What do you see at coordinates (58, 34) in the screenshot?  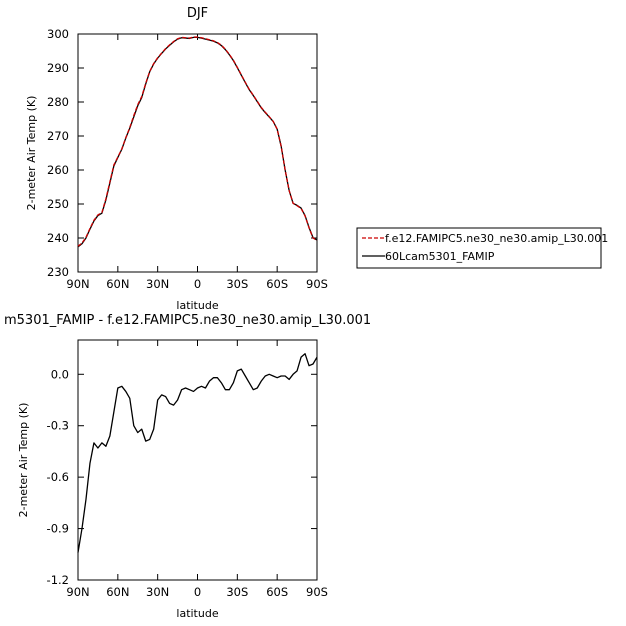 I see `top-y-tick-label: 300` at bounding box center [58, 34].